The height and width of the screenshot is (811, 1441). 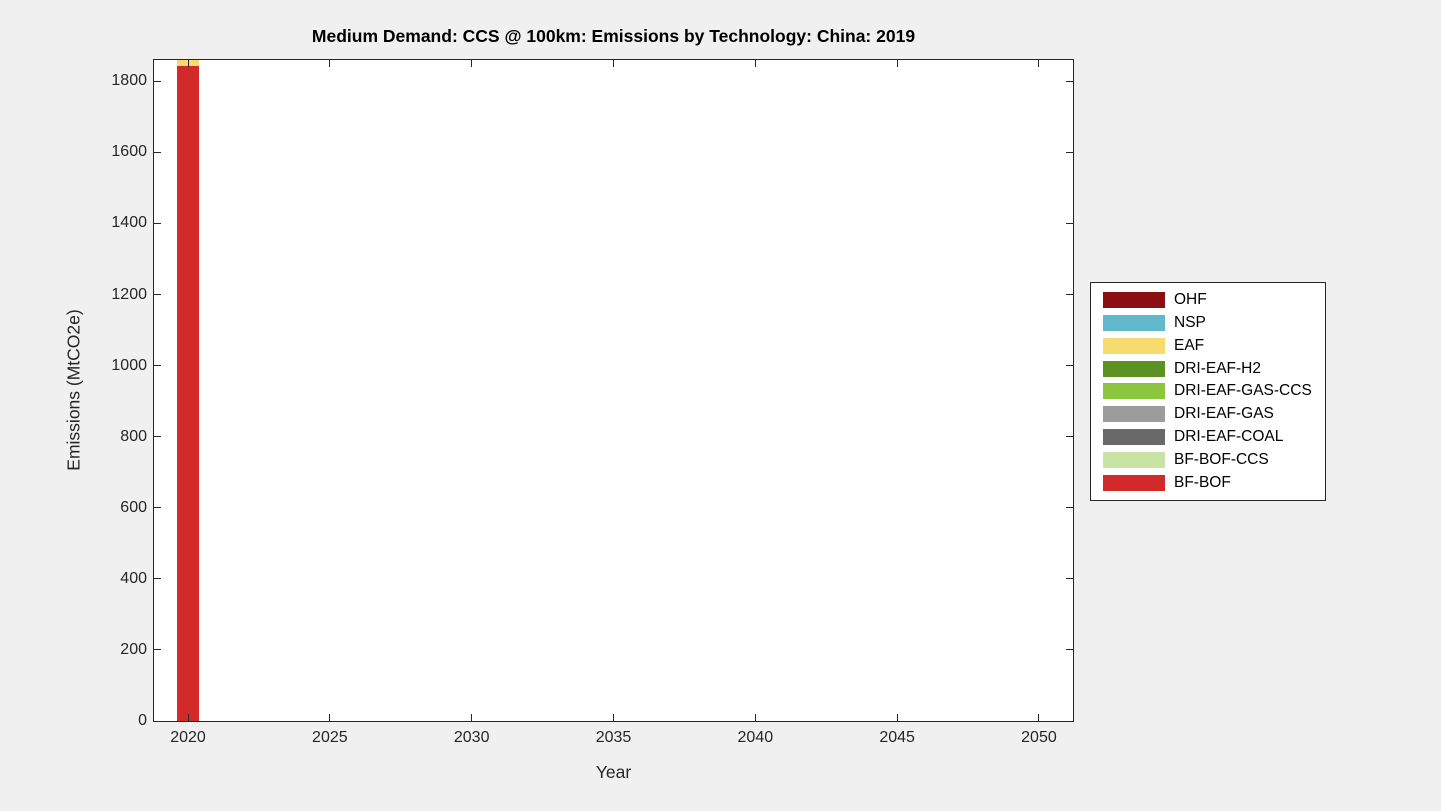 What do you see at coordinates (1208, 346) in the screenshot?
I see `legend-item-eaf: EAF` at bounding box center [1208, 346].